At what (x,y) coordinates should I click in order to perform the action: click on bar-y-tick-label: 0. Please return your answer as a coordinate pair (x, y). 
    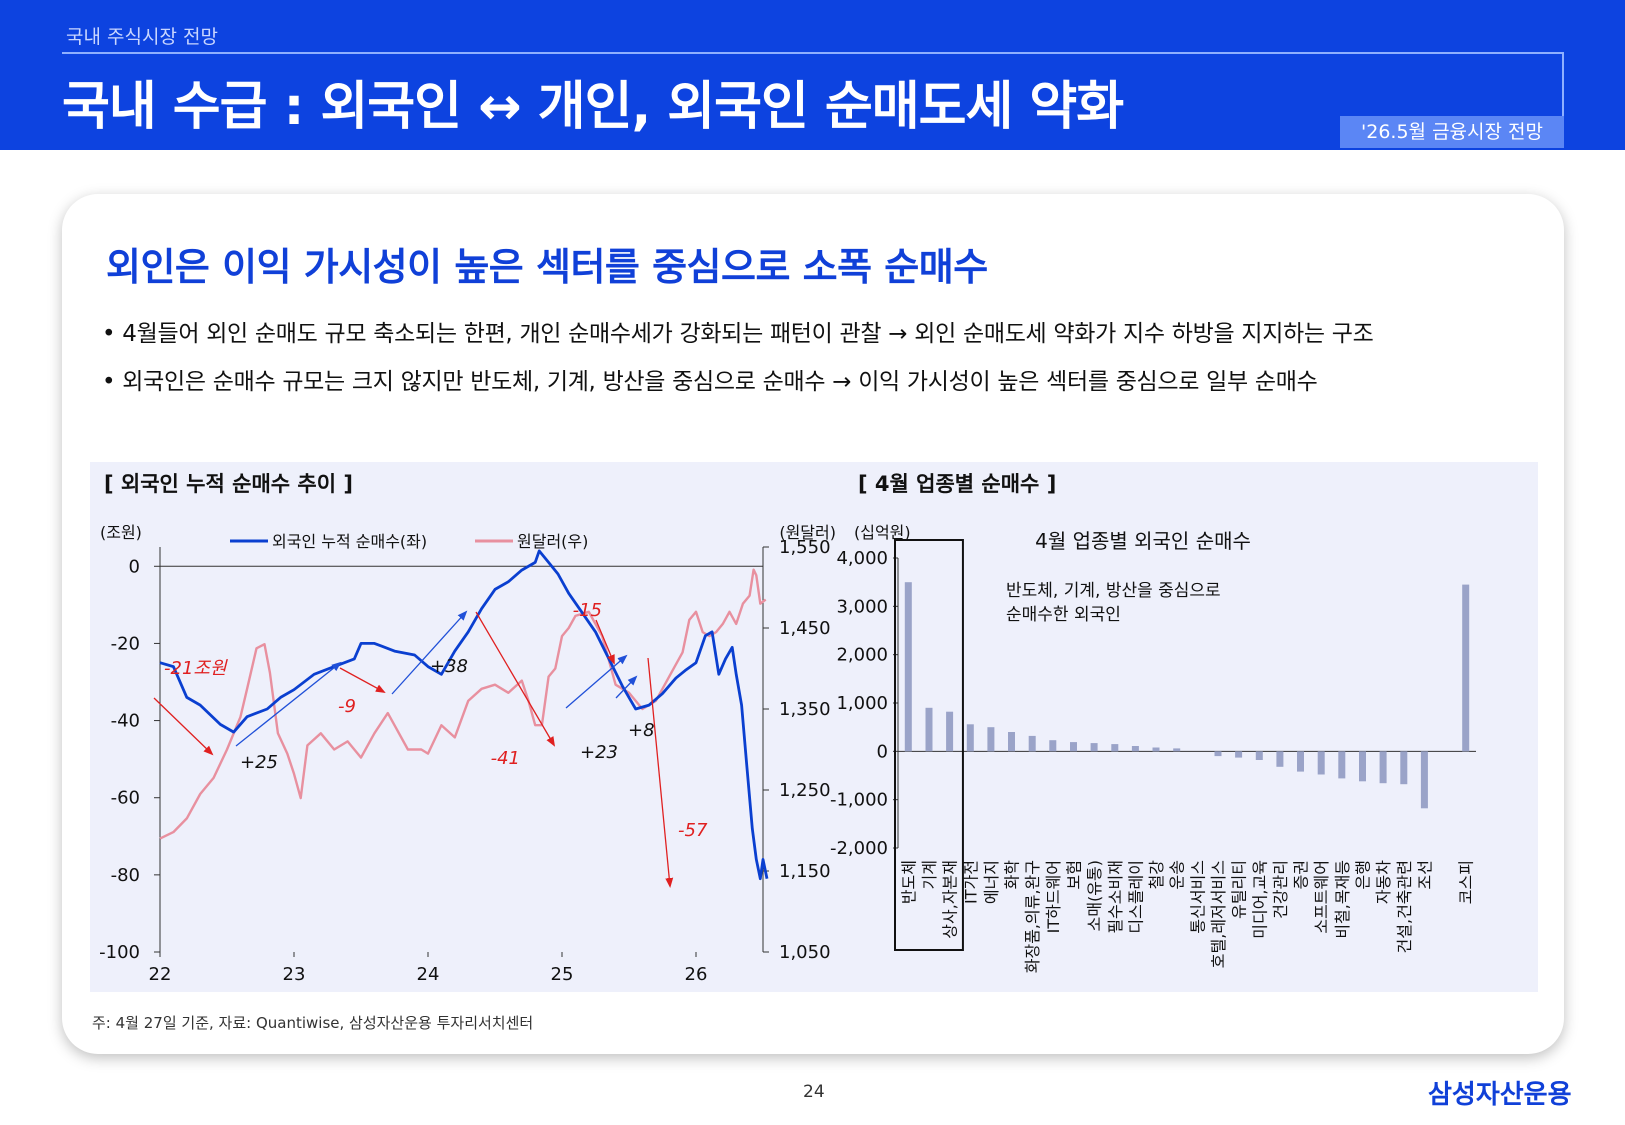
    Looking at the image, I should click on (882, 751).